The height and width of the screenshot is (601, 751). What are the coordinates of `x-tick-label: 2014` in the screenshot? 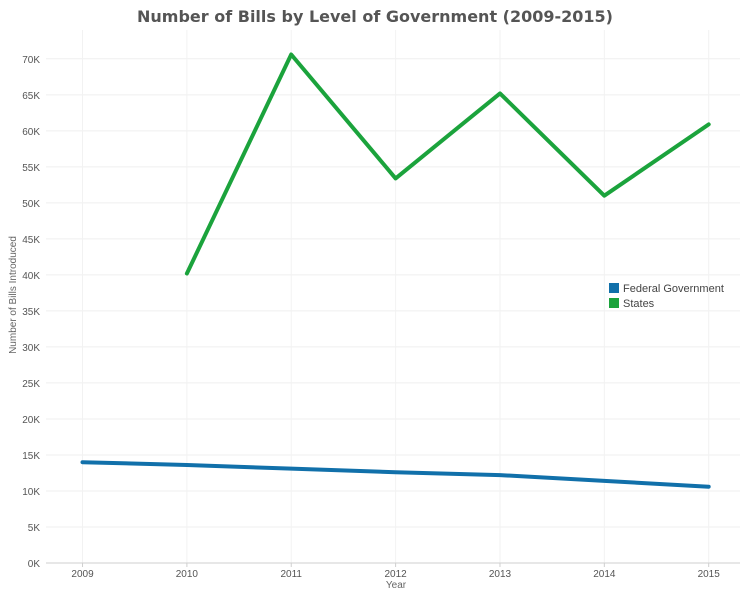 It's located at (604, 574).